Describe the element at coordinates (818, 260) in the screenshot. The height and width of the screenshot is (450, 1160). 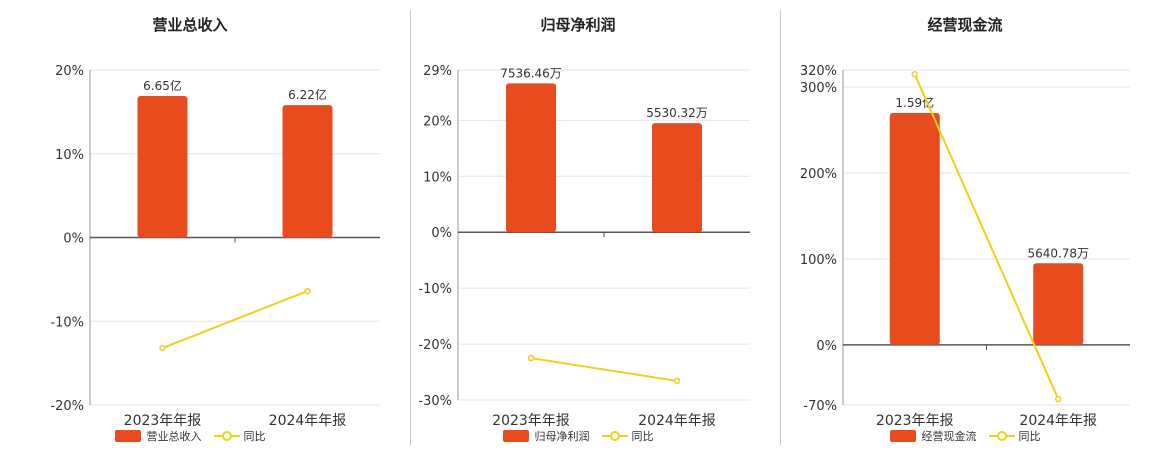
I see `y-tick-label: 100%` at that location.